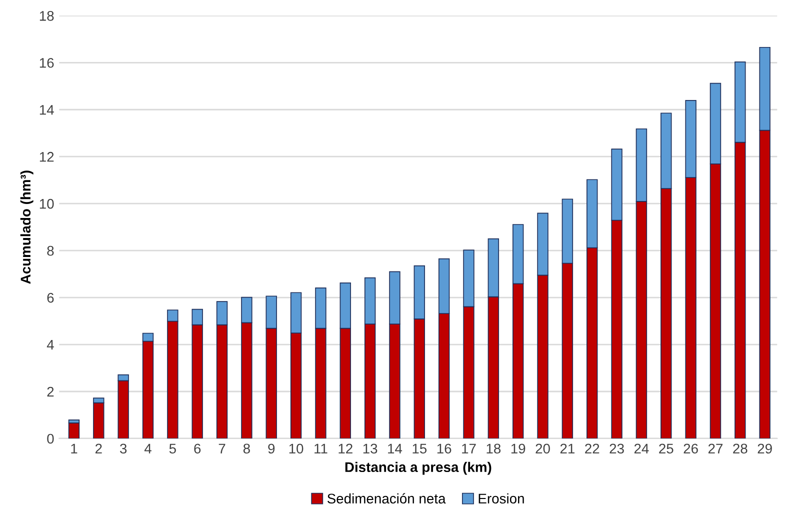  I want to click on x-tick-label: 14, so click(395, 449).